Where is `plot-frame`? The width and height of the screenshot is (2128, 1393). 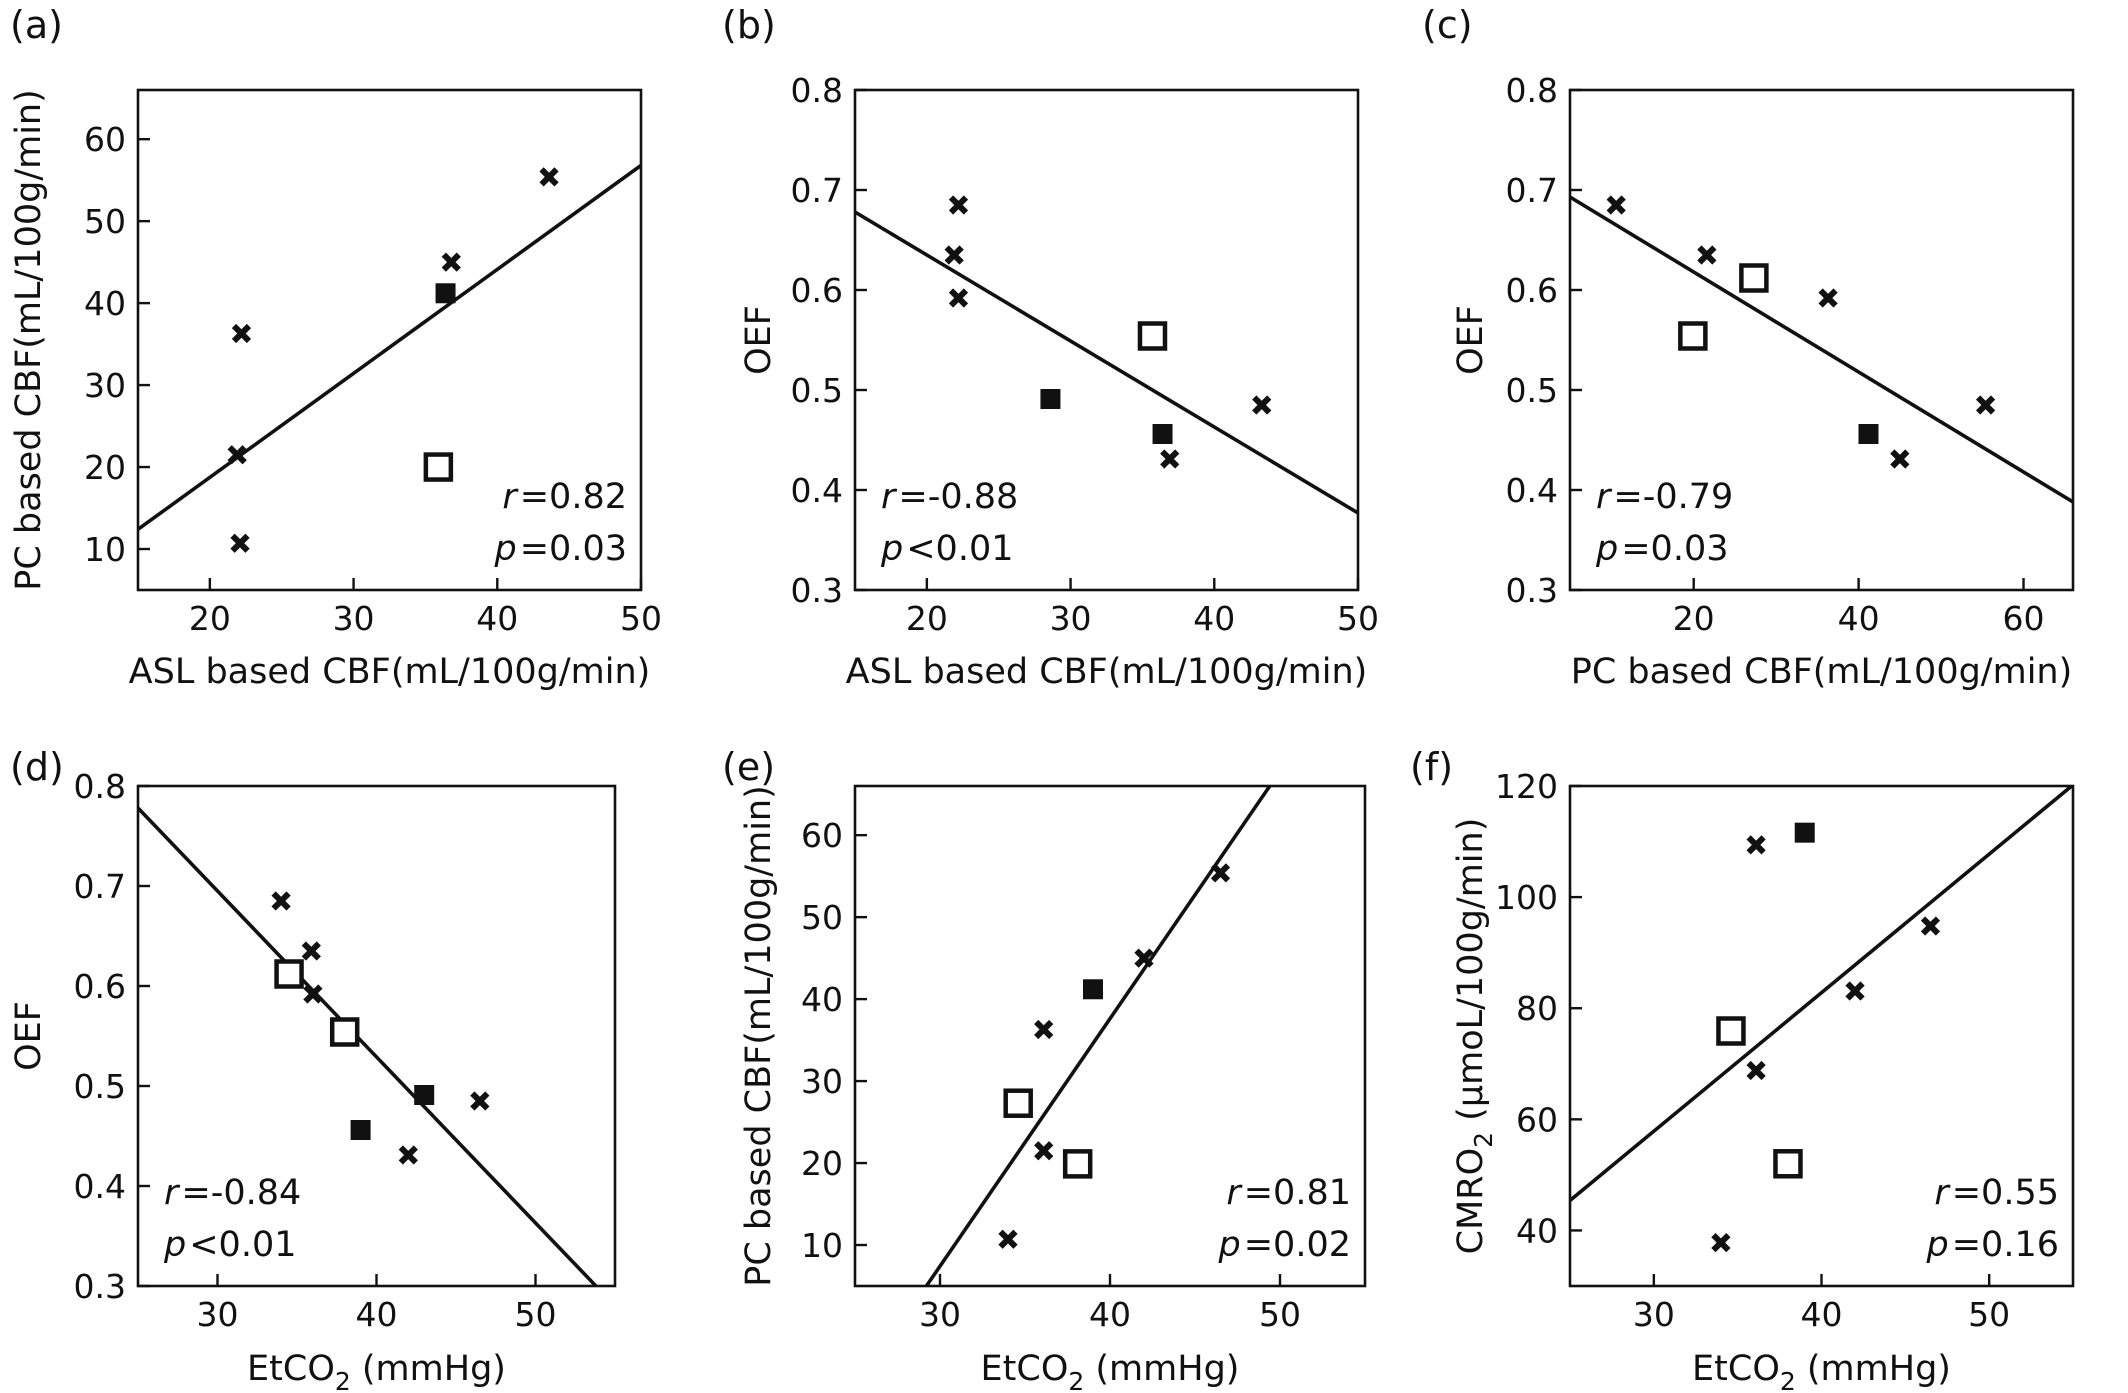 plot-frame is located at coordinates (1110, 1036).